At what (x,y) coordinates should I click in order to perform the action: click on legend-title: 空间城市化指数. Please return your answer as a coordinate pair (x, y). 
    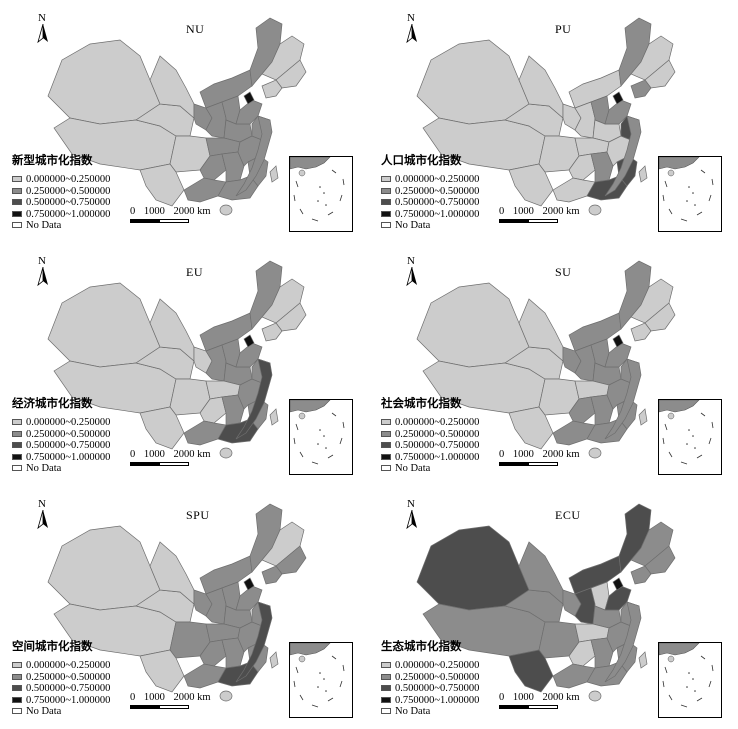
    Looking at the image, I should click on (52, 646).